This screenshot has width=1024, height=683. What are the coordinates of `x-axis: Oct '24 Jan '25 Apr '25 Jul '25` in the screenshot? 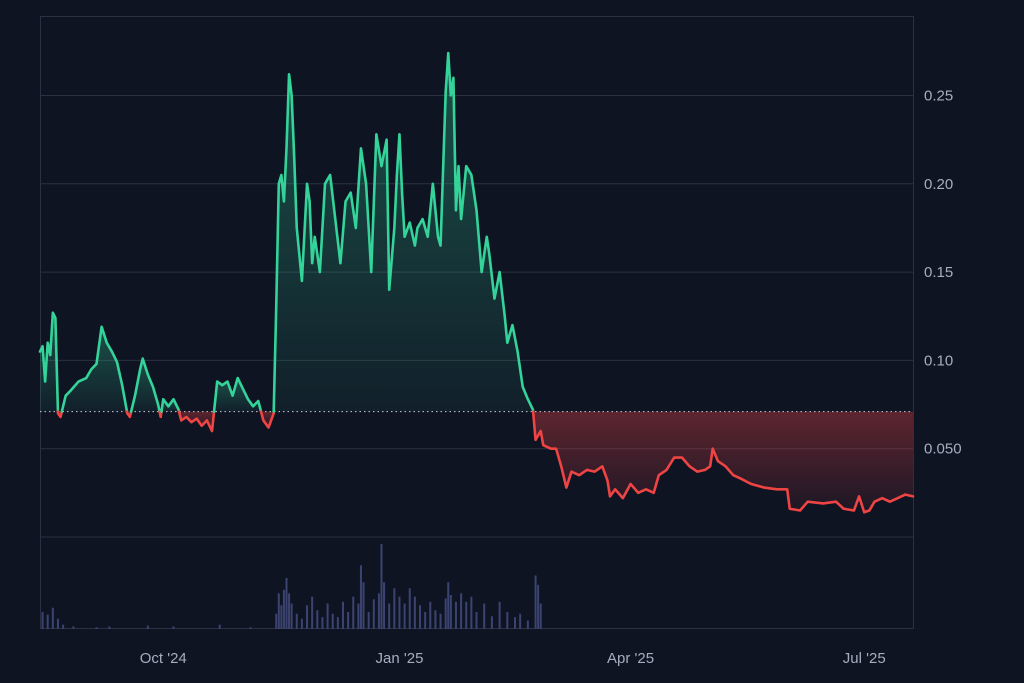 It's located at (513, 658).